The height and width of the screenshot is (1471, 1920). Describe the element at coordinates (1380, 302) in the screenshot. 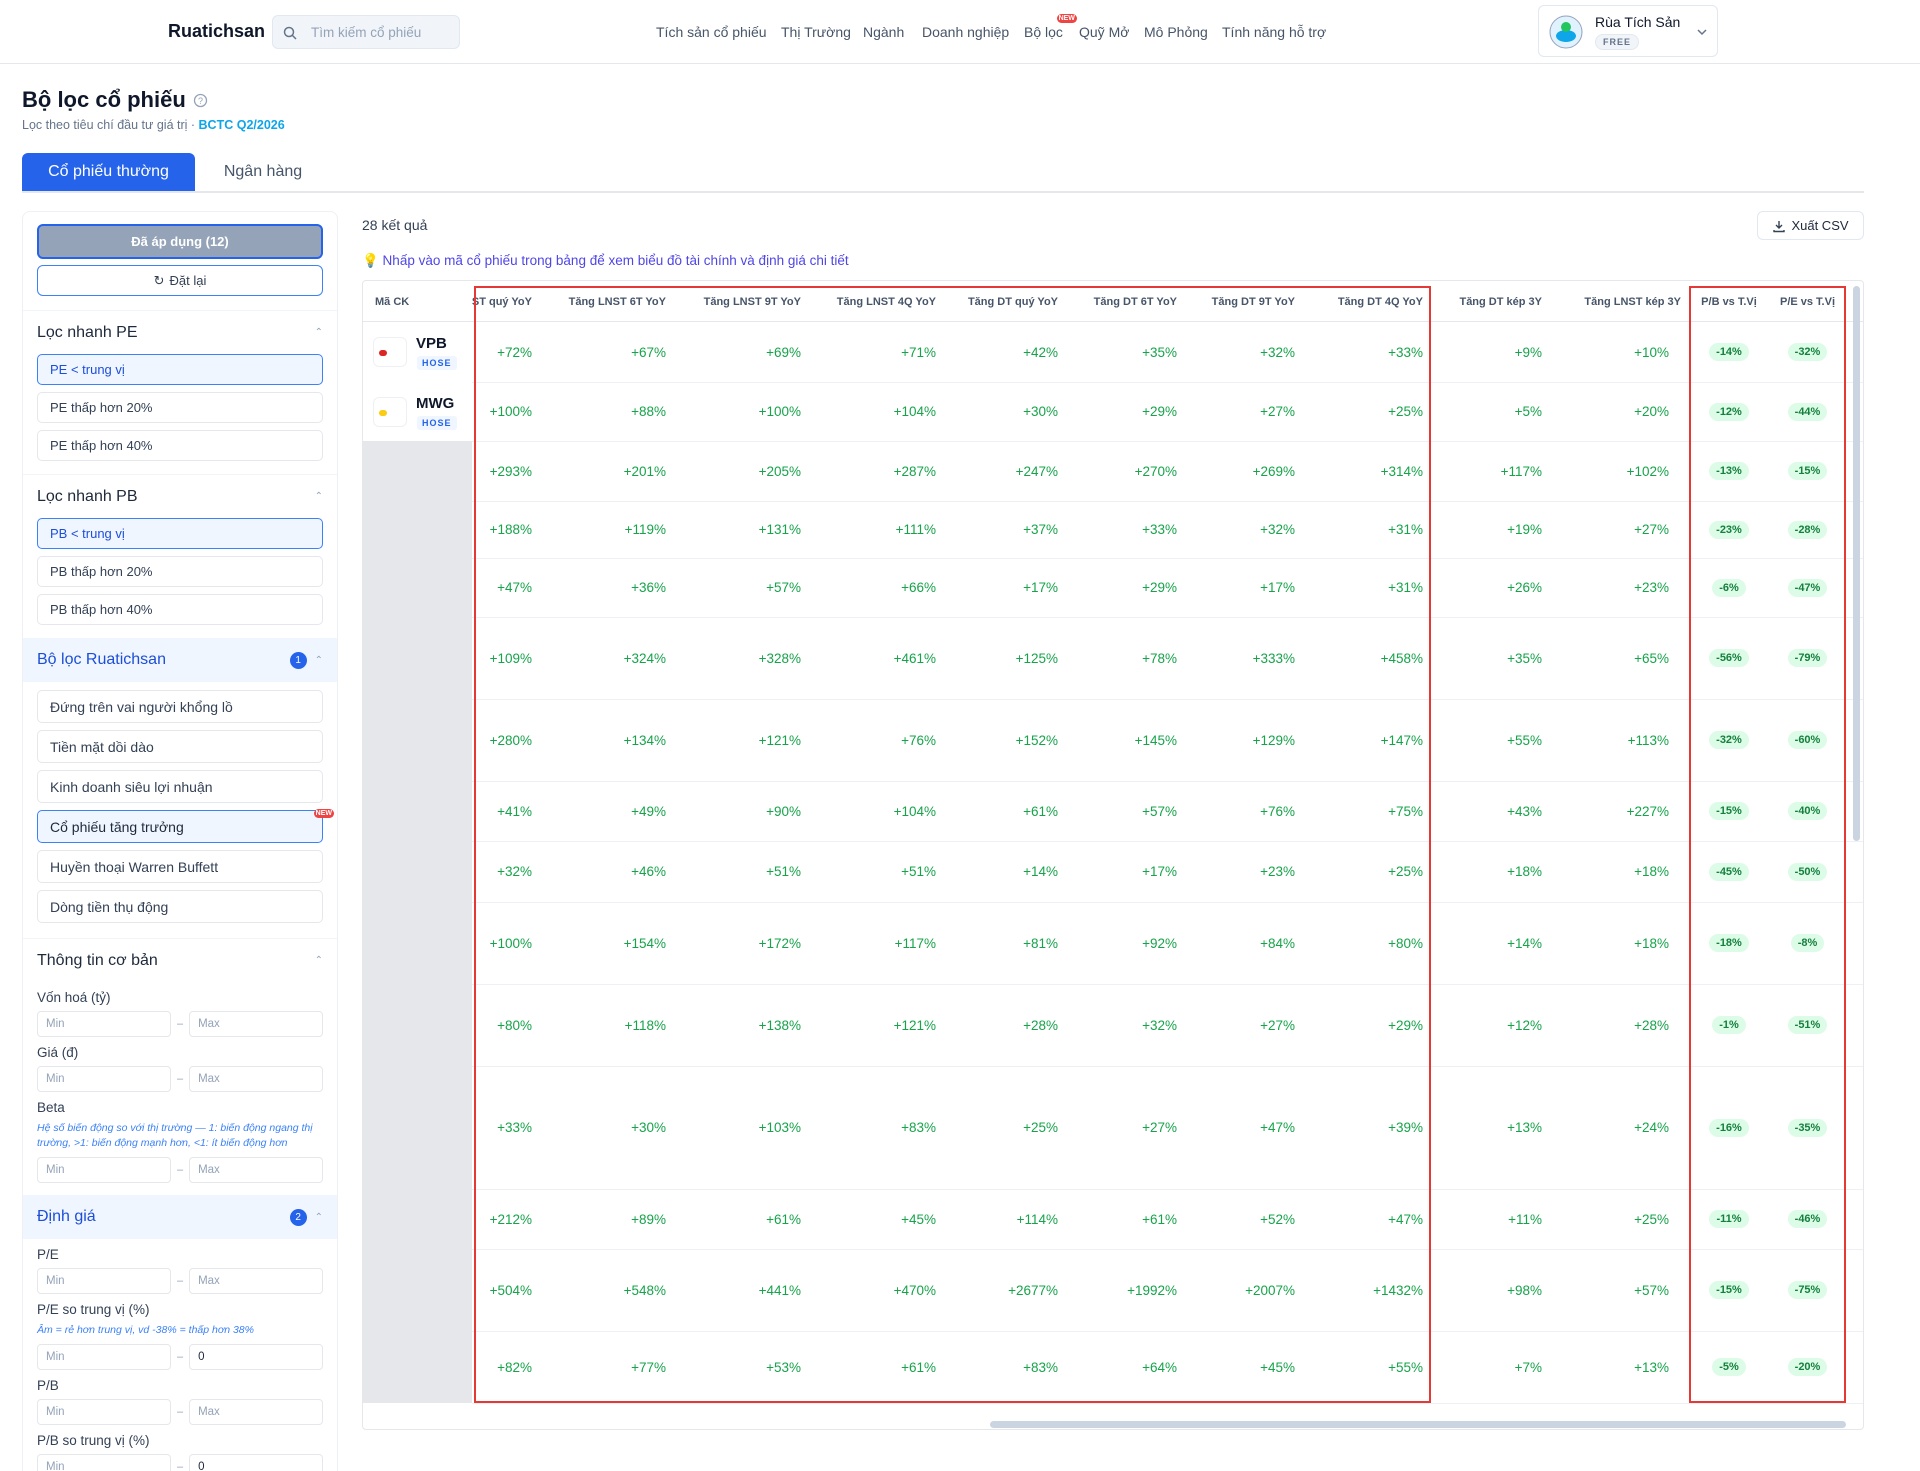

I see `column-header: Tăng DT 4Q YoY` at that location.